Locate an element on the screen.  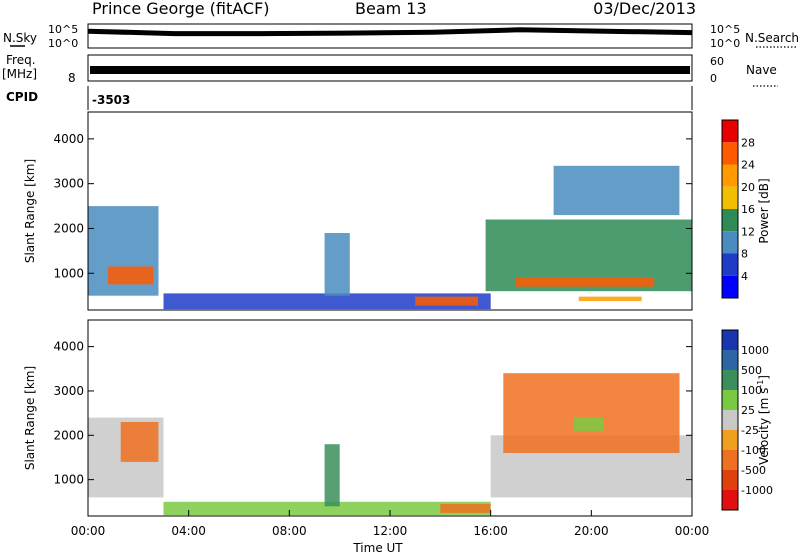
velocity-ytick-label: 4000 is located at coordinates (68, 347).